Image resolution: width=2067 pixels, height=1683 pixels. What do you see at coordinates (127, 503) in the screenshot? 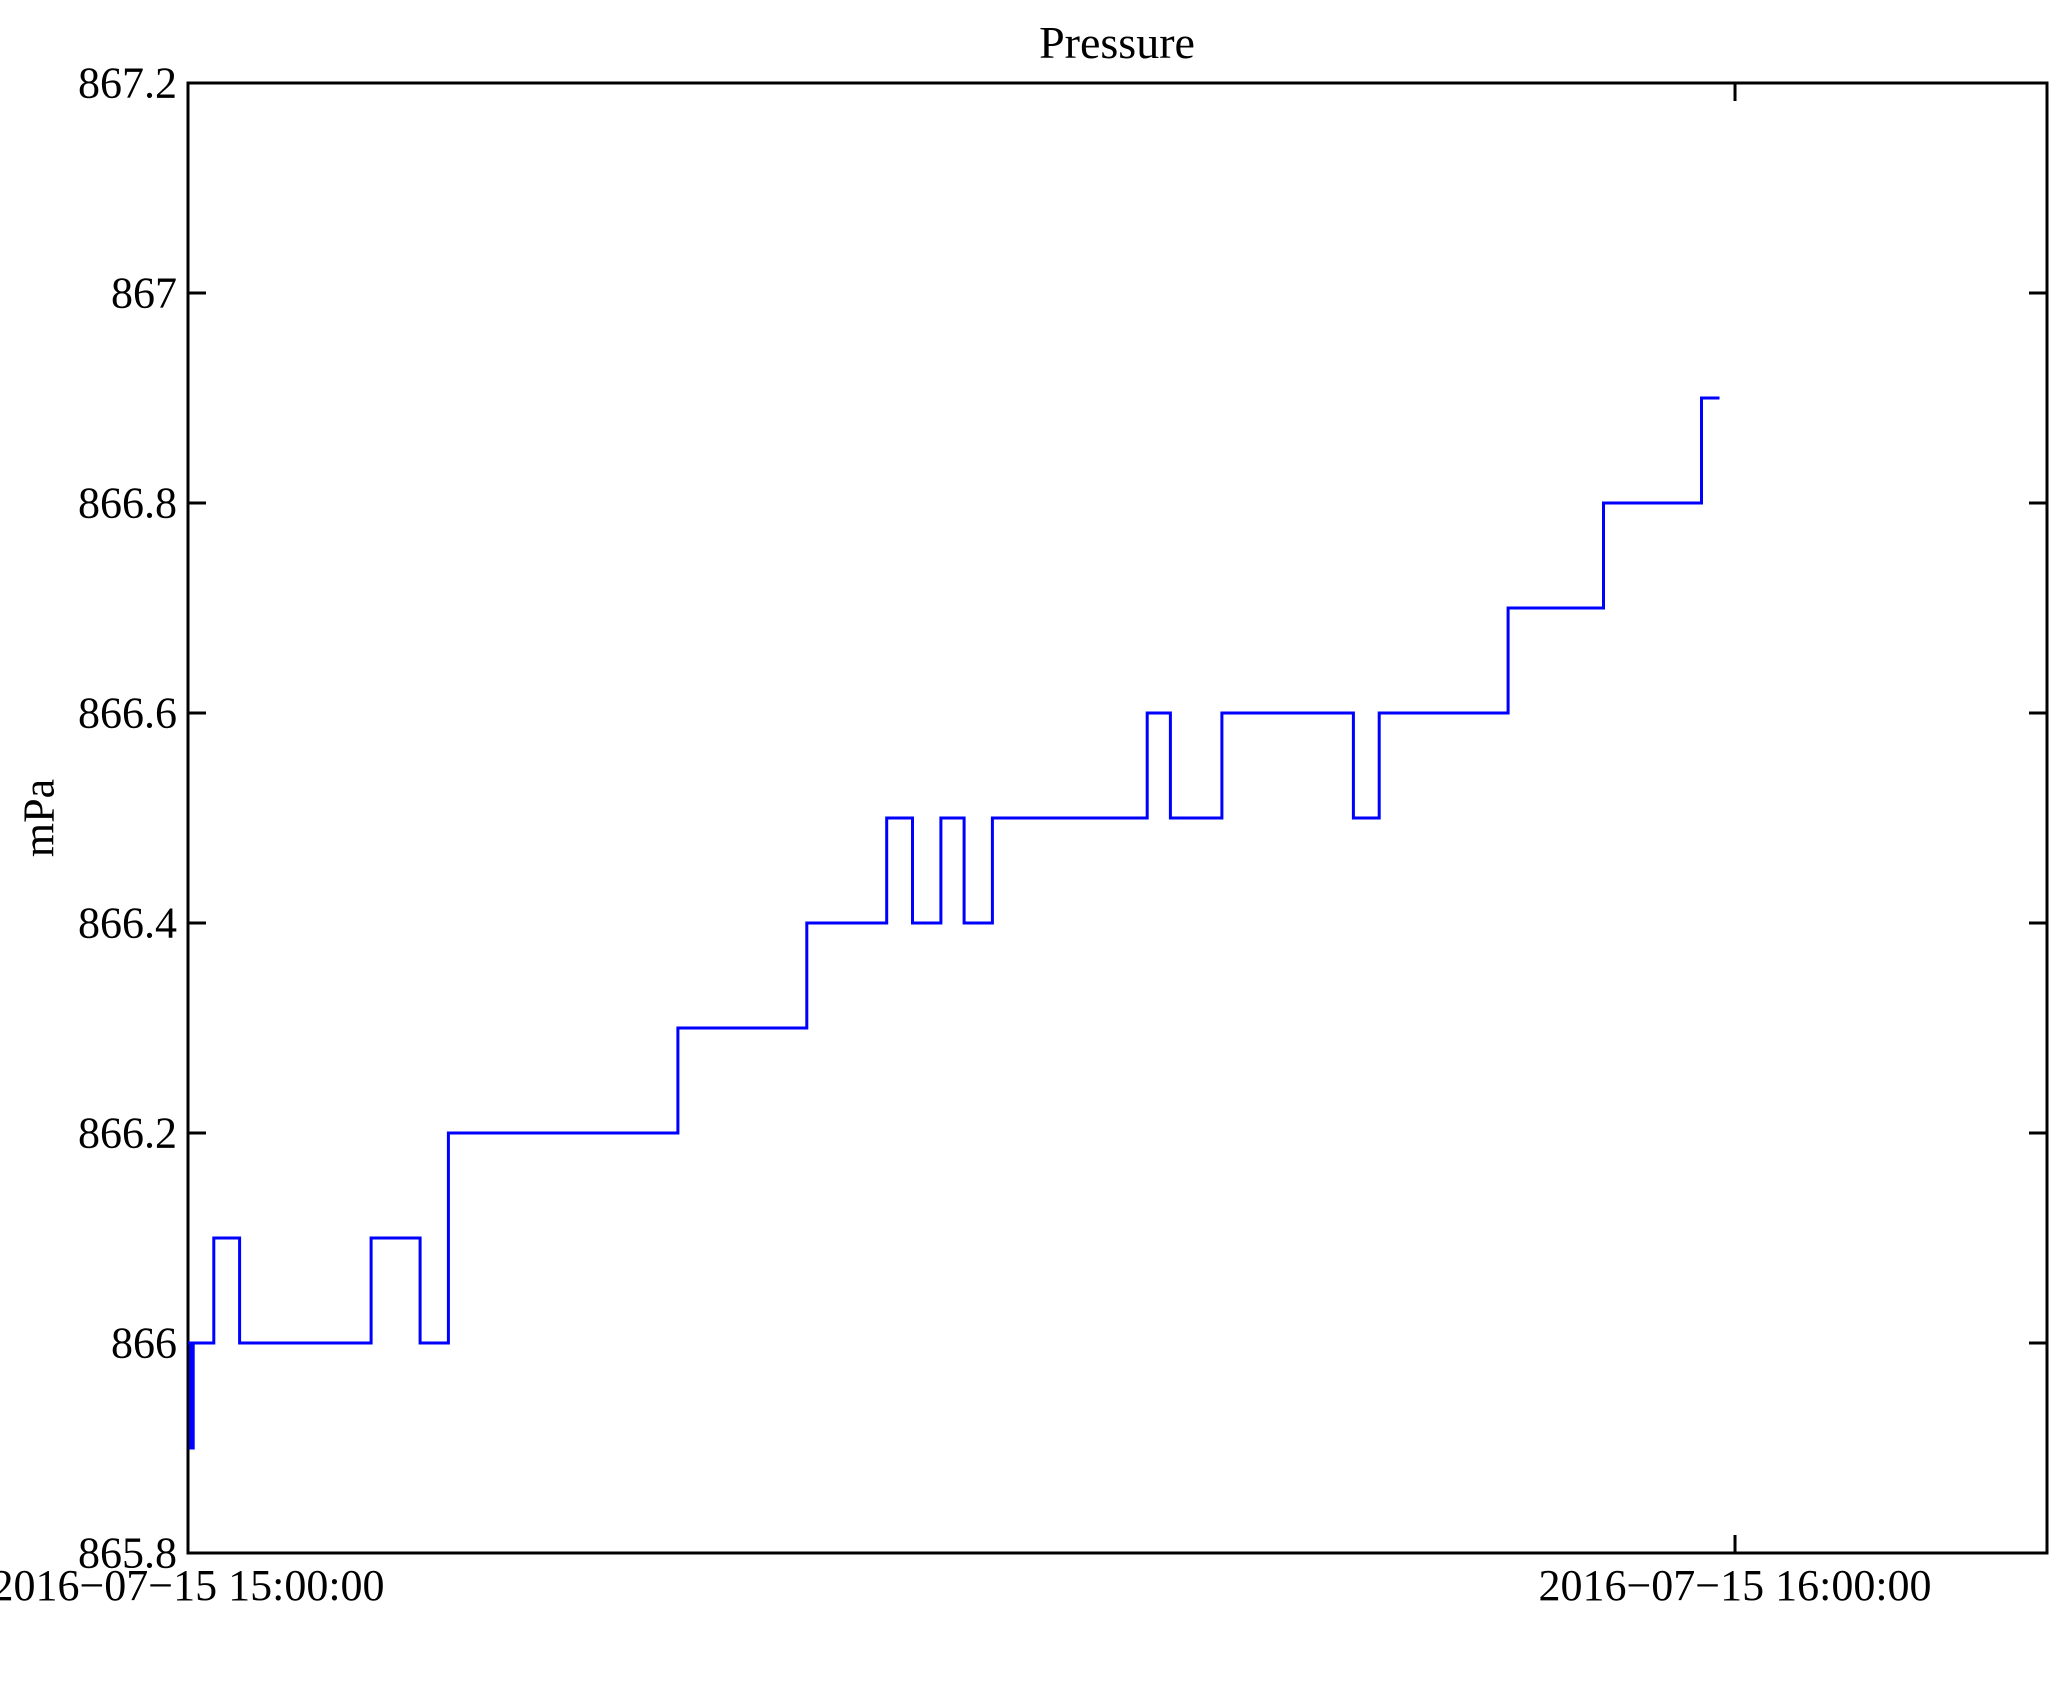
I see `y-axis-tick-label: 866.8` at bounding box center [127, 503].